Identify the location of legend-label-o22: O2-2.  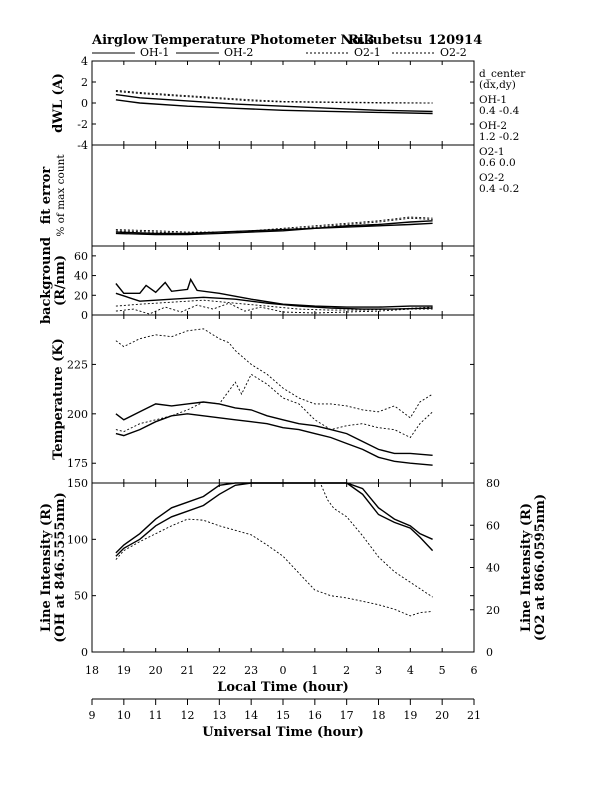
(453, 52).